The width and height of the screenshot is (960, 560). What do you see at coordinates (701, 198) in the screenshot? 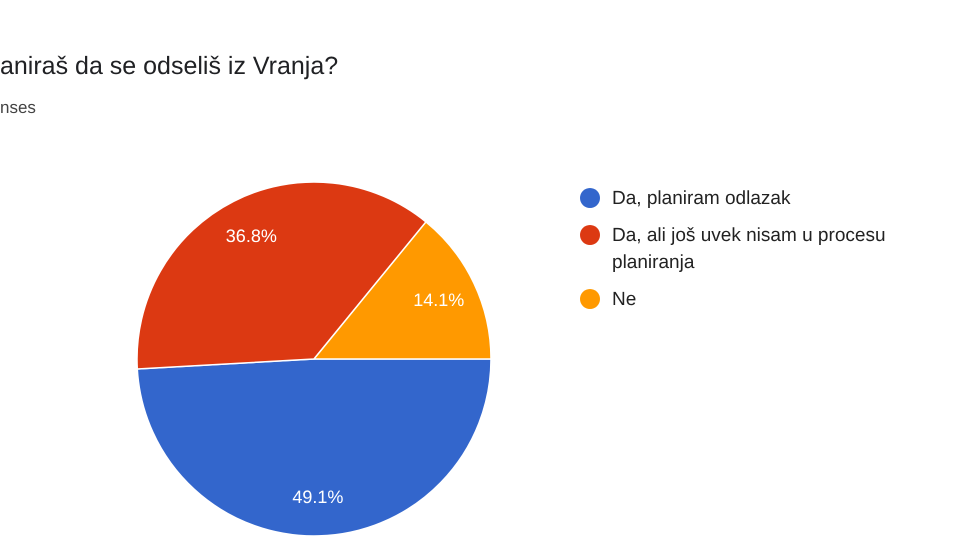
I see `legend-label: Da, planiram odlazak` at bounding box center [701, 198].